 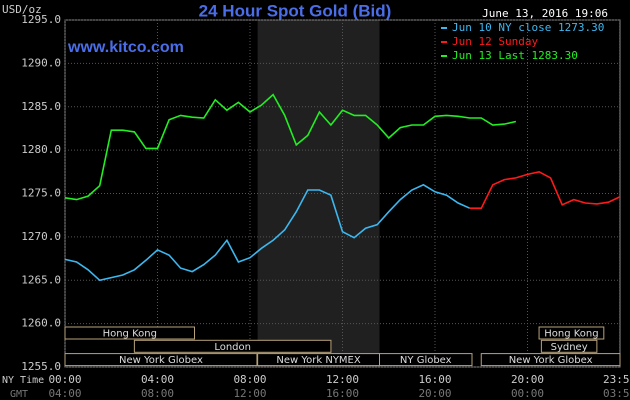 I want to click on x2-tick-label: 16:00, so click(x=342, y=393).